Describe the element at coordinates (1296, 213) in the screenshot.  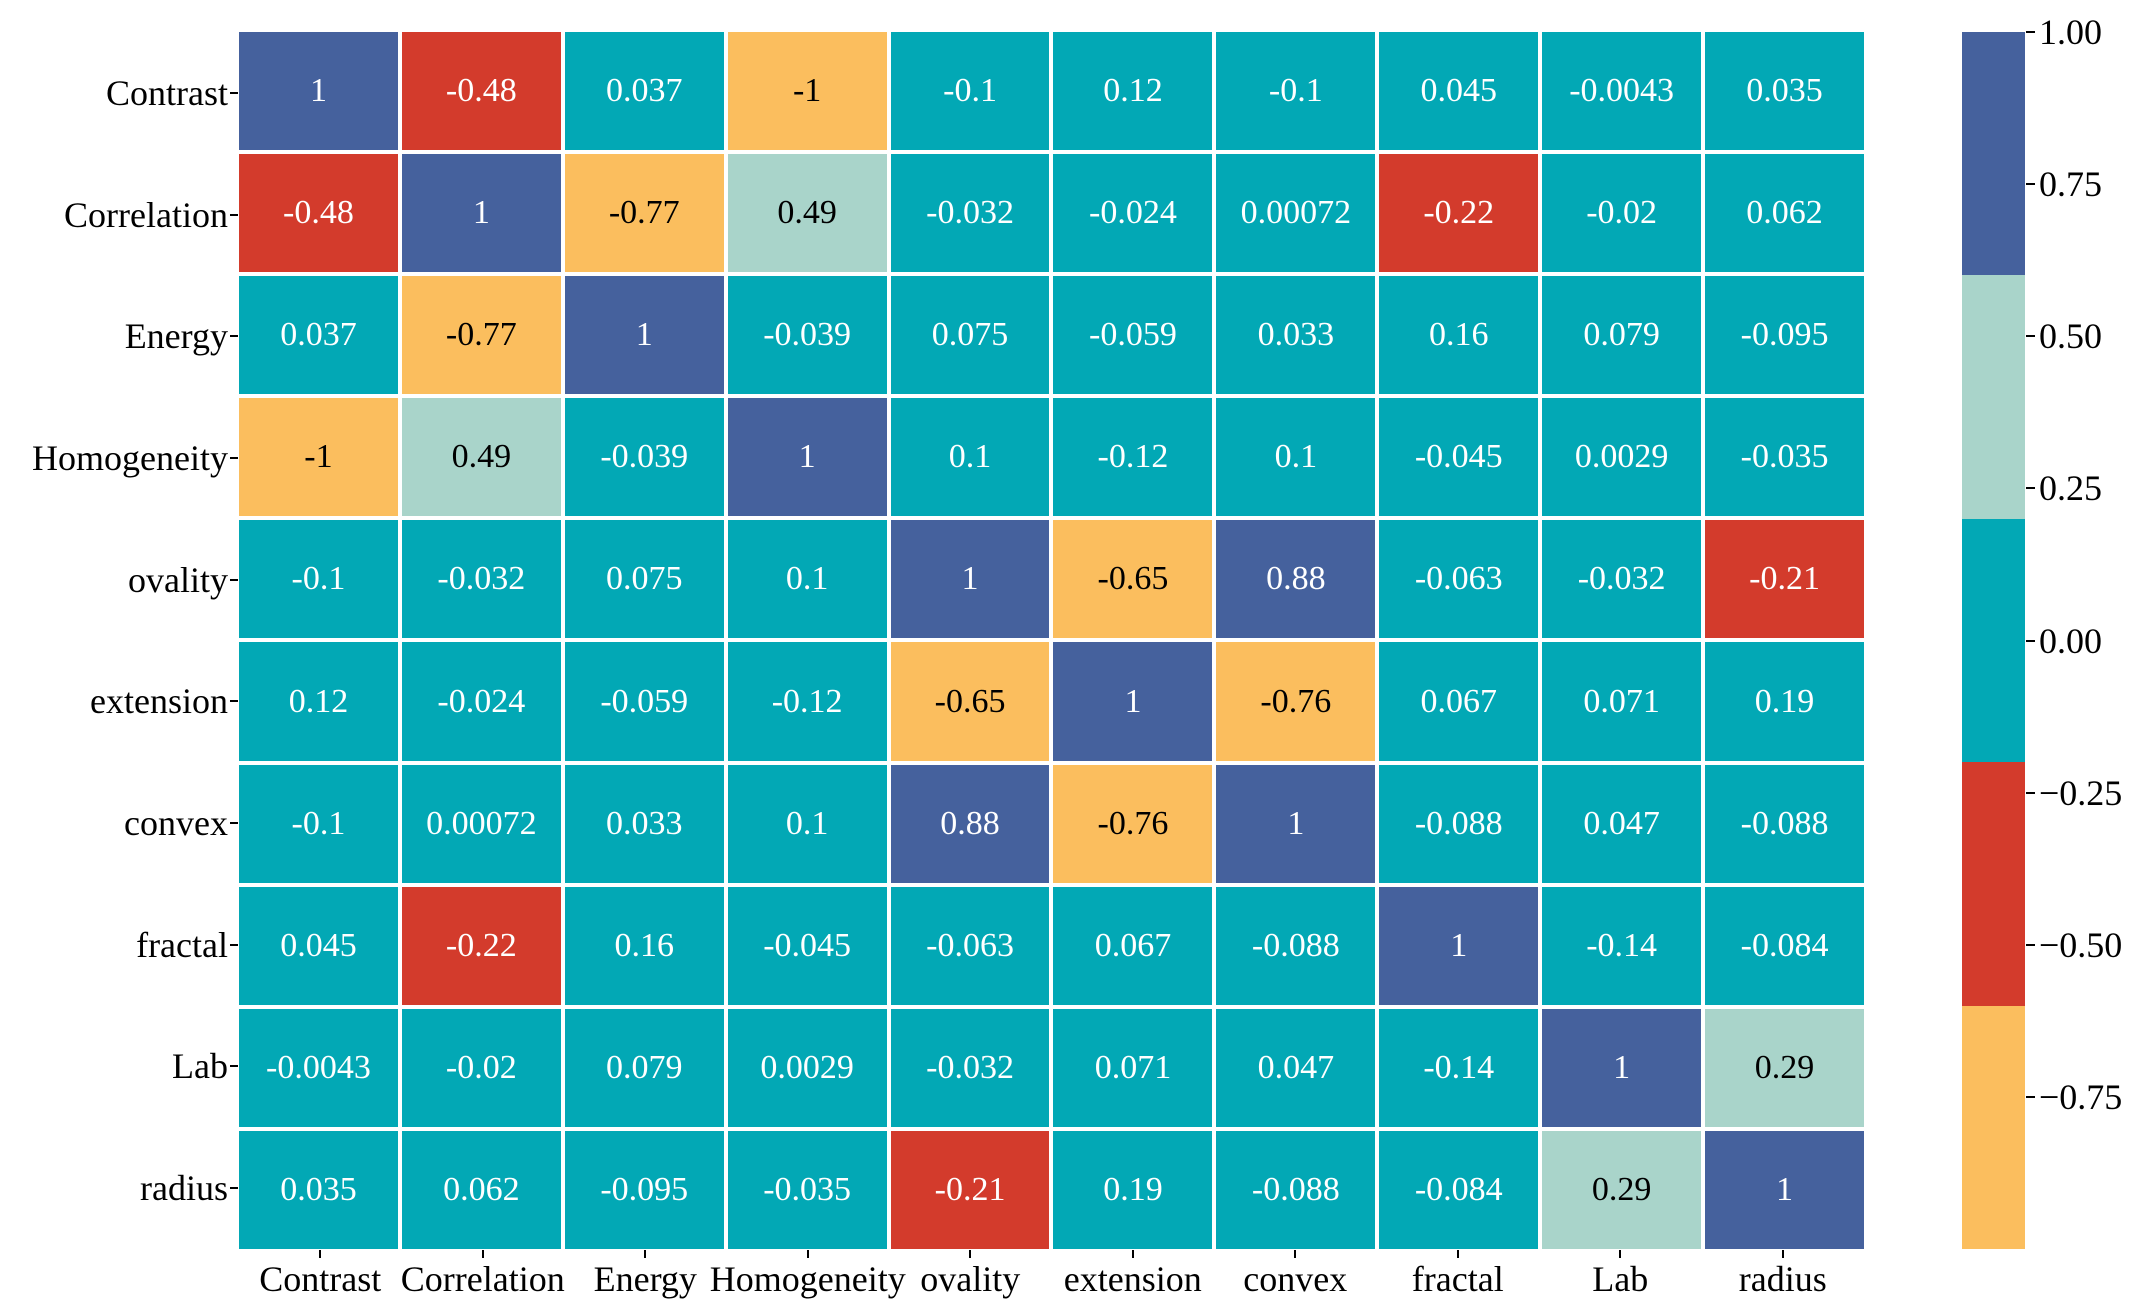
I see `heatmap-cell-Correlation-convex: 0.00072` at that location.